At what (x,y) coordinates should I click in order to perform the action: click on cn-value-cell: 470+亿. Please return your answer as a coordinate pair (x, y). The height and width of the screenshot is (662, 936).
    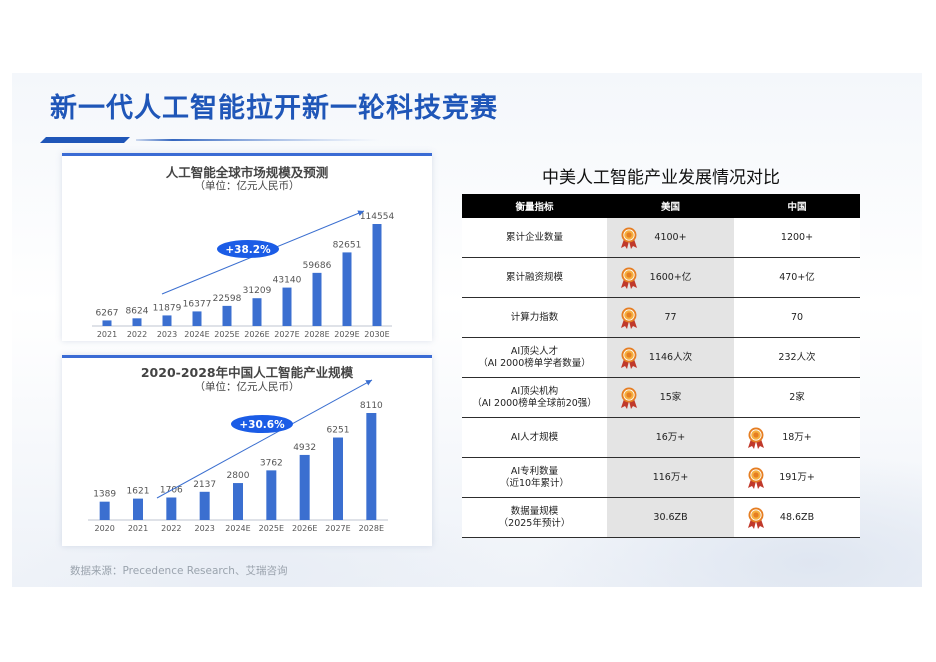
    Looking at the image, I should click on (797, 277).